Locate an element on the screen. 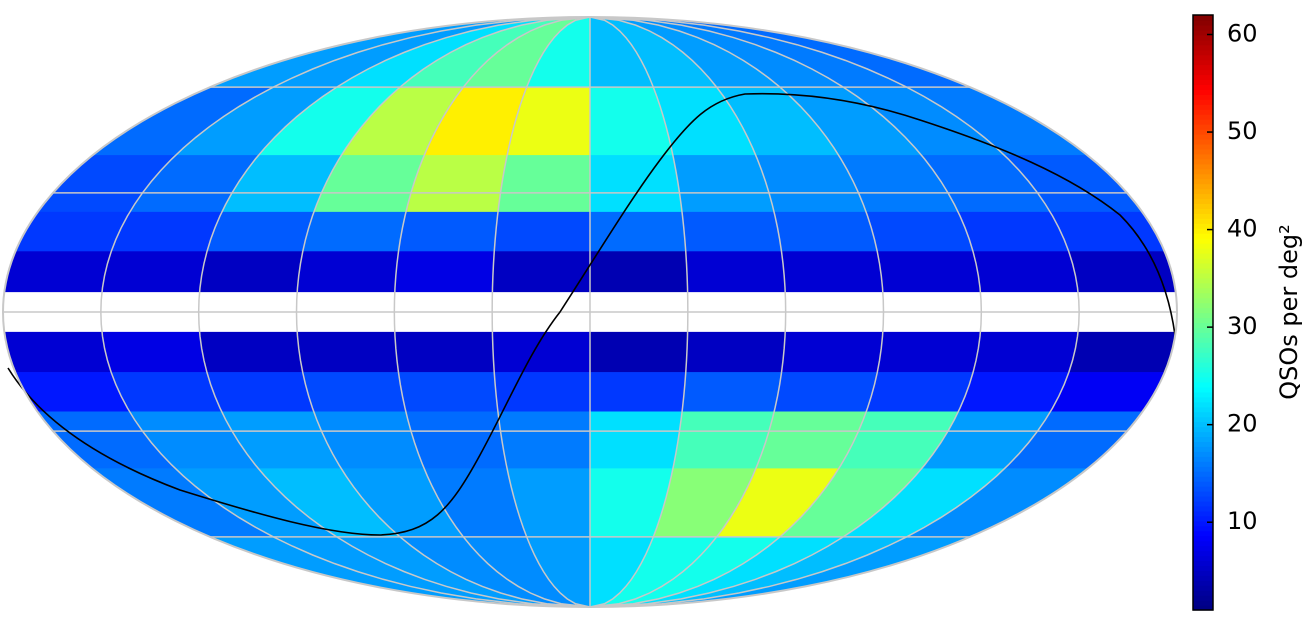 This screenshot has width=1313, height=625. colorbar-label: QSOs per deg² is located at coordinates (1289, 312).